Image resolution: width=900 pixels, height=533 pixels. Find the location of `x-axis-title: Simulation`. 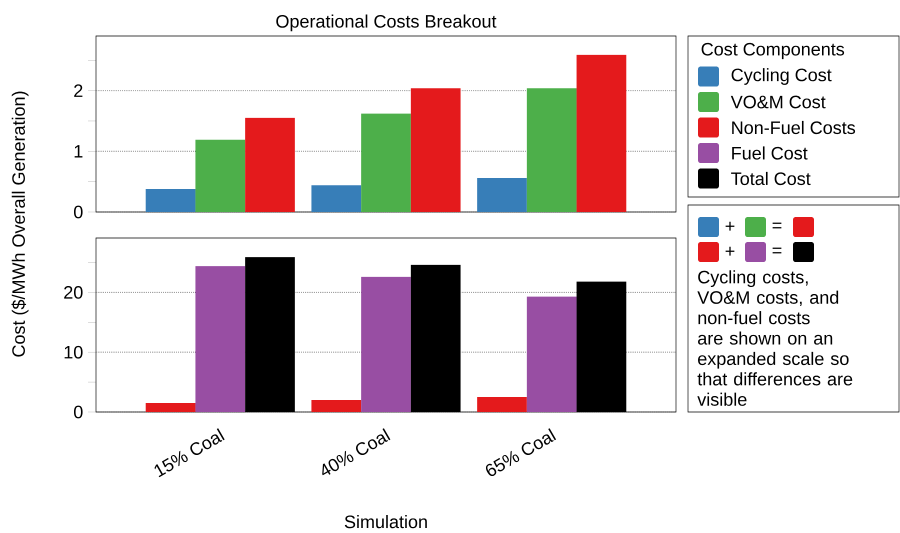

x-axis-title: Simulation is located at coordinates (385, 521).